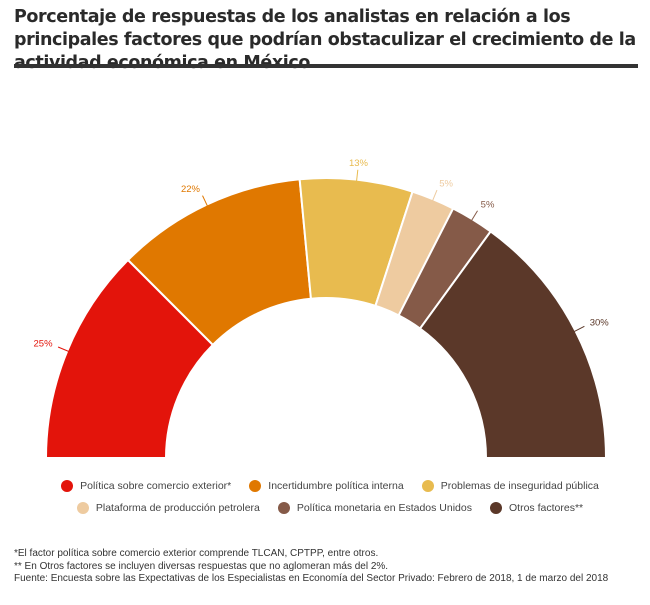 This screenshot has height=605, width=650. Describe the element at coordinates (600, 323) in the screenshot. I see `data-label: 30%` at that location.